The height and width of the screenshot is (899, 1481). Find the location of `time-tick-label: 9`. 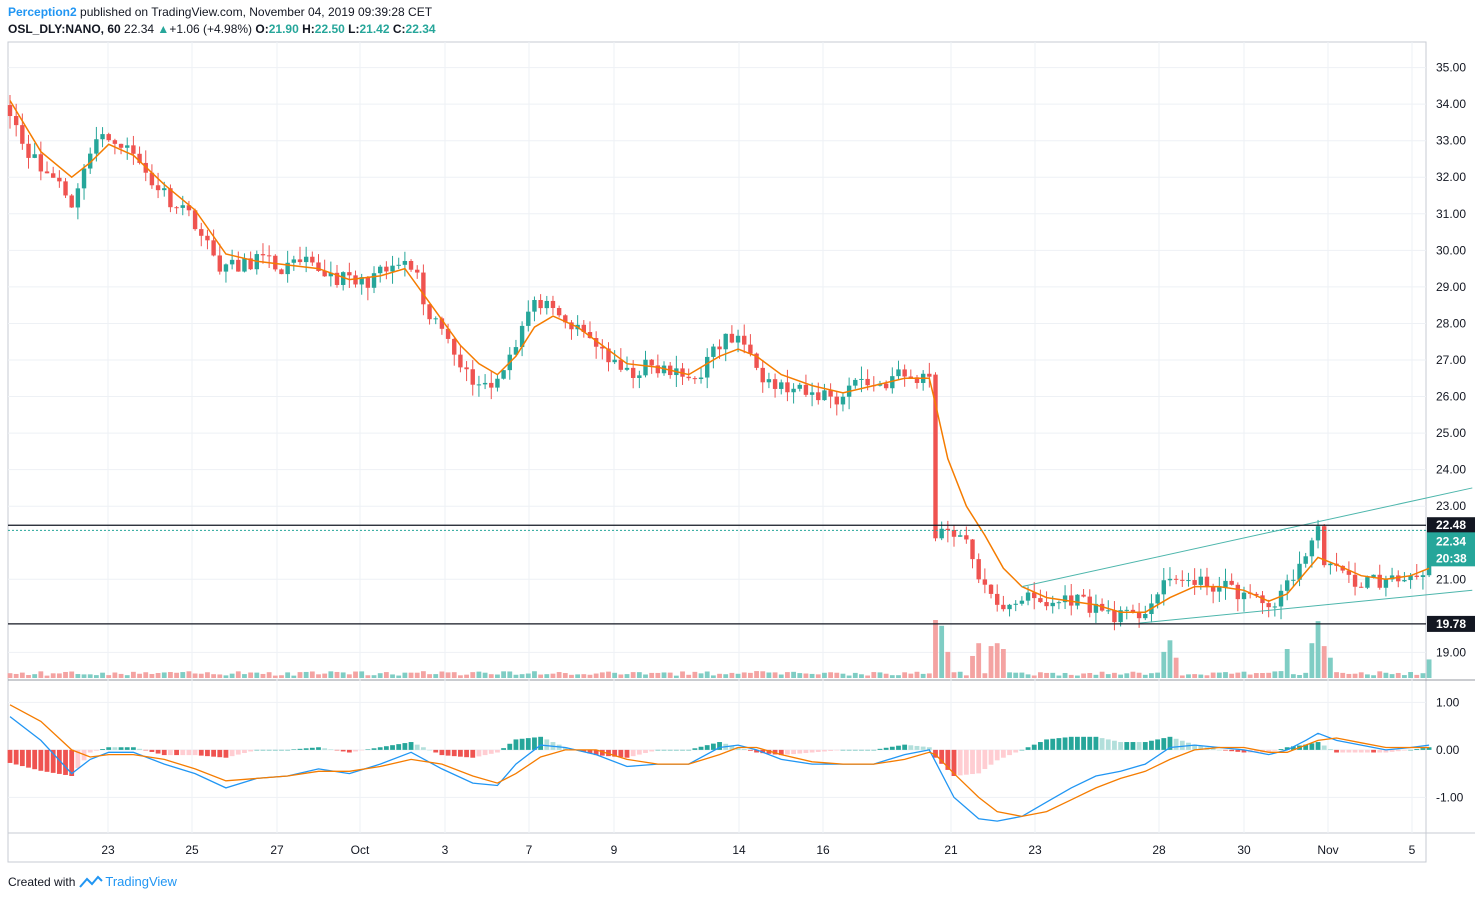

time-tick-label: 9 is located at coordinates (614, 850).